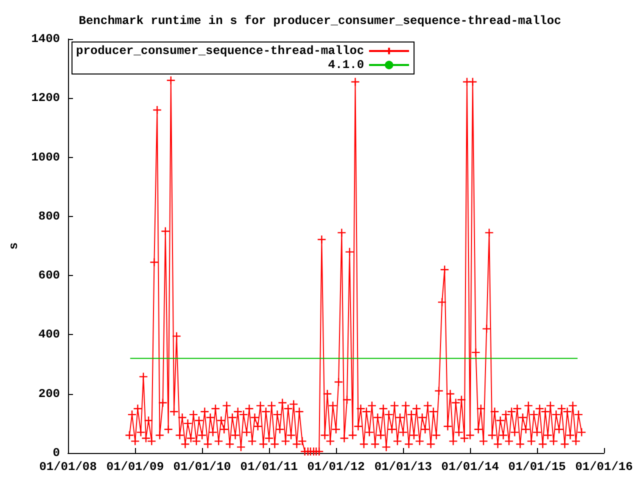 The image size is (640, 480). What do you see at coordinates (537, 467) in the screenshot?
I see `x-tick-label: 01/01/15` at bounding box center [537, 467].